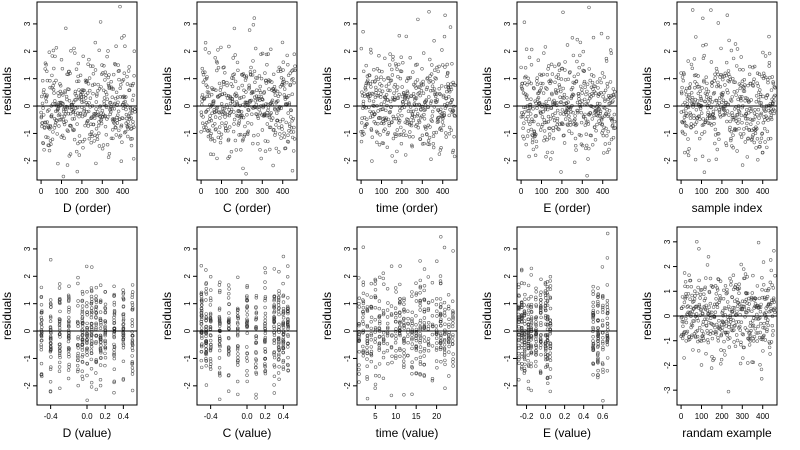 This screenshot has height=450, width=800. I want to click on x-tick-label: 300, so click(103, 191).